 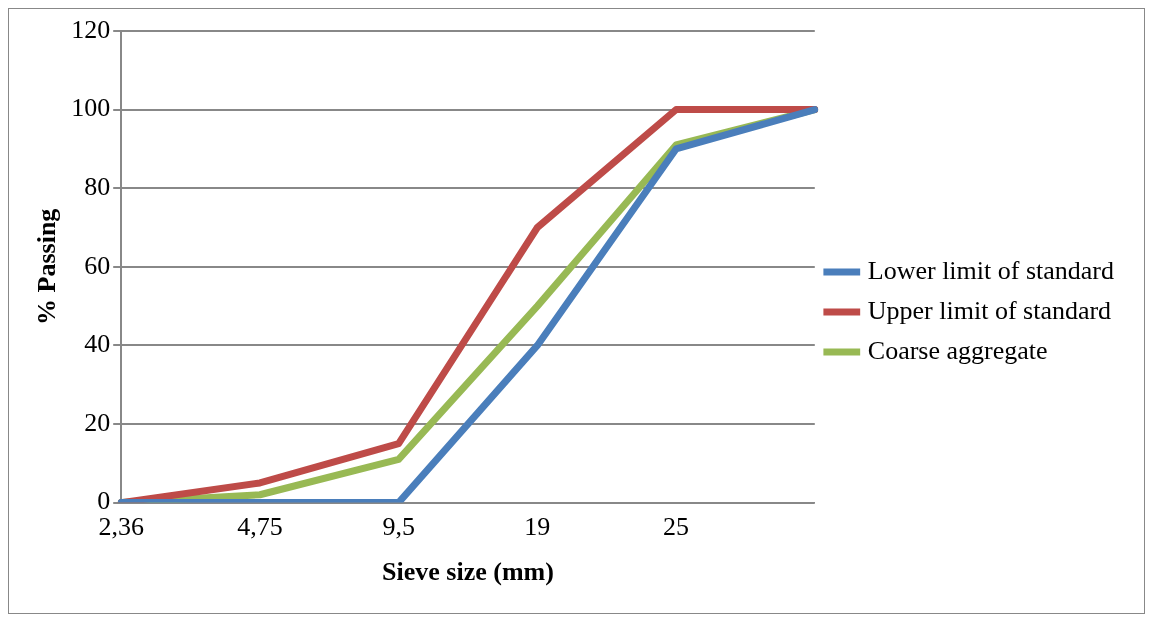 What do you see at coordinates (91, 29) in the screenshot?
I see `y-tick-label: 120` at bounding box center [91, 29].